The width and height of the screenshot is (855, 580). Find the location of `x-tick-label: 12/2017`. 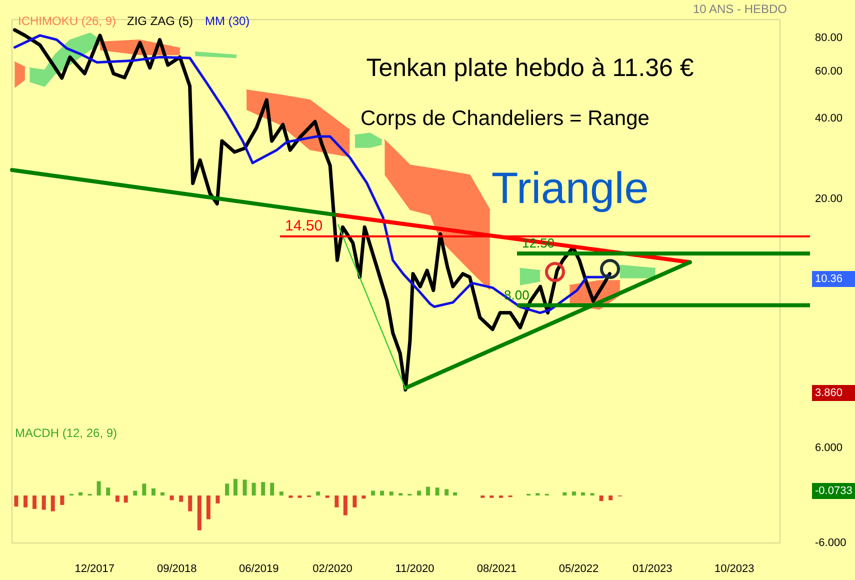

x-tick-label: 12/2017 is located at coordinates (94, 569).